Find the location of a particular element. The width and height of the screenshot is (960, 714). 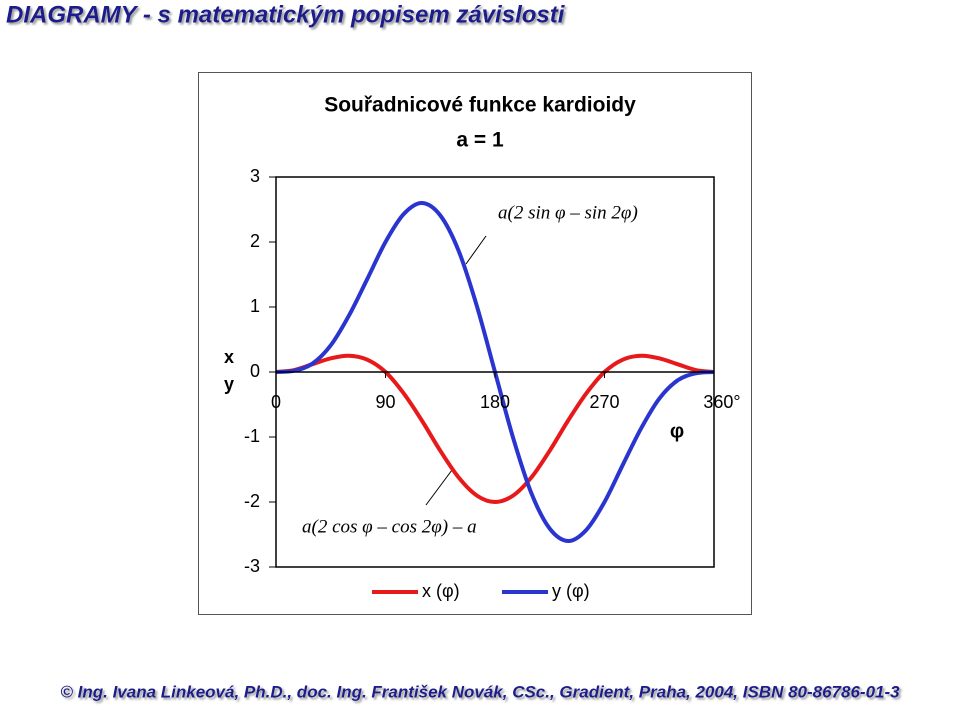

y-tick-label: -3 is located at coordinates (252, 566).